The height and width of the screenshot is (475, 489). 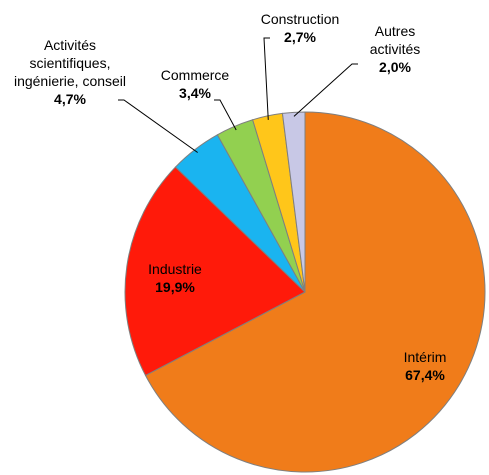 I want to click on value-label: 19,9%, so click(x=175, y=287).